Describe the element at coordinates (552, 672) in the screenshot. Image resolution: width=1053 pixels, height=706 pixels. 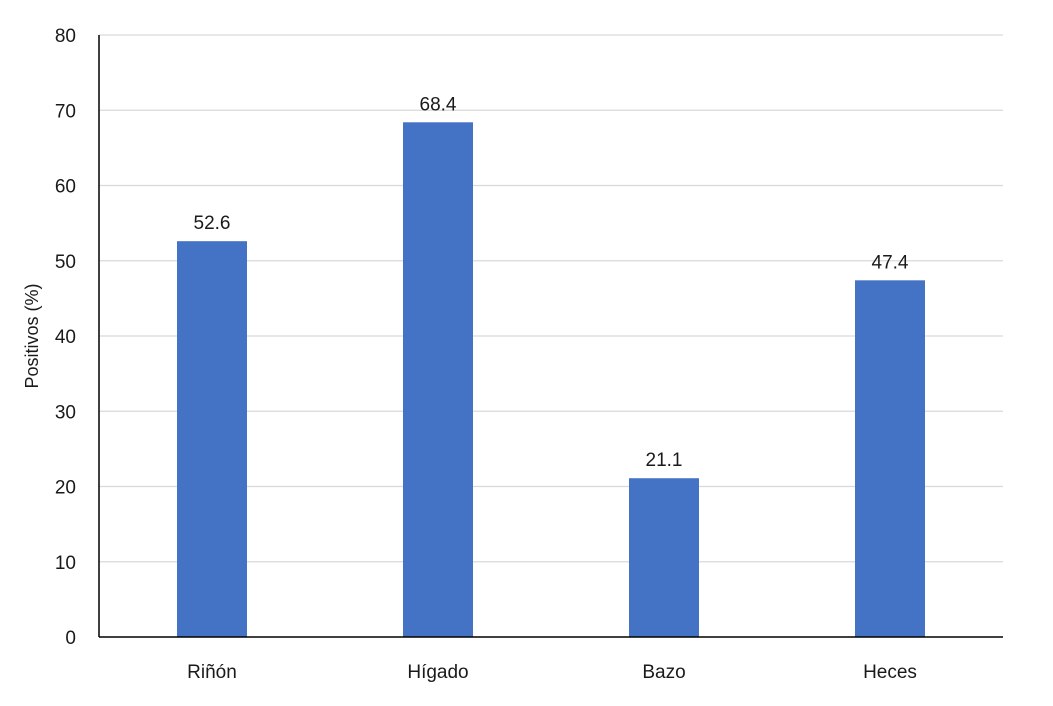
I see `x-tick-labels: Riñón Hígado Bazo Heces` at that location.